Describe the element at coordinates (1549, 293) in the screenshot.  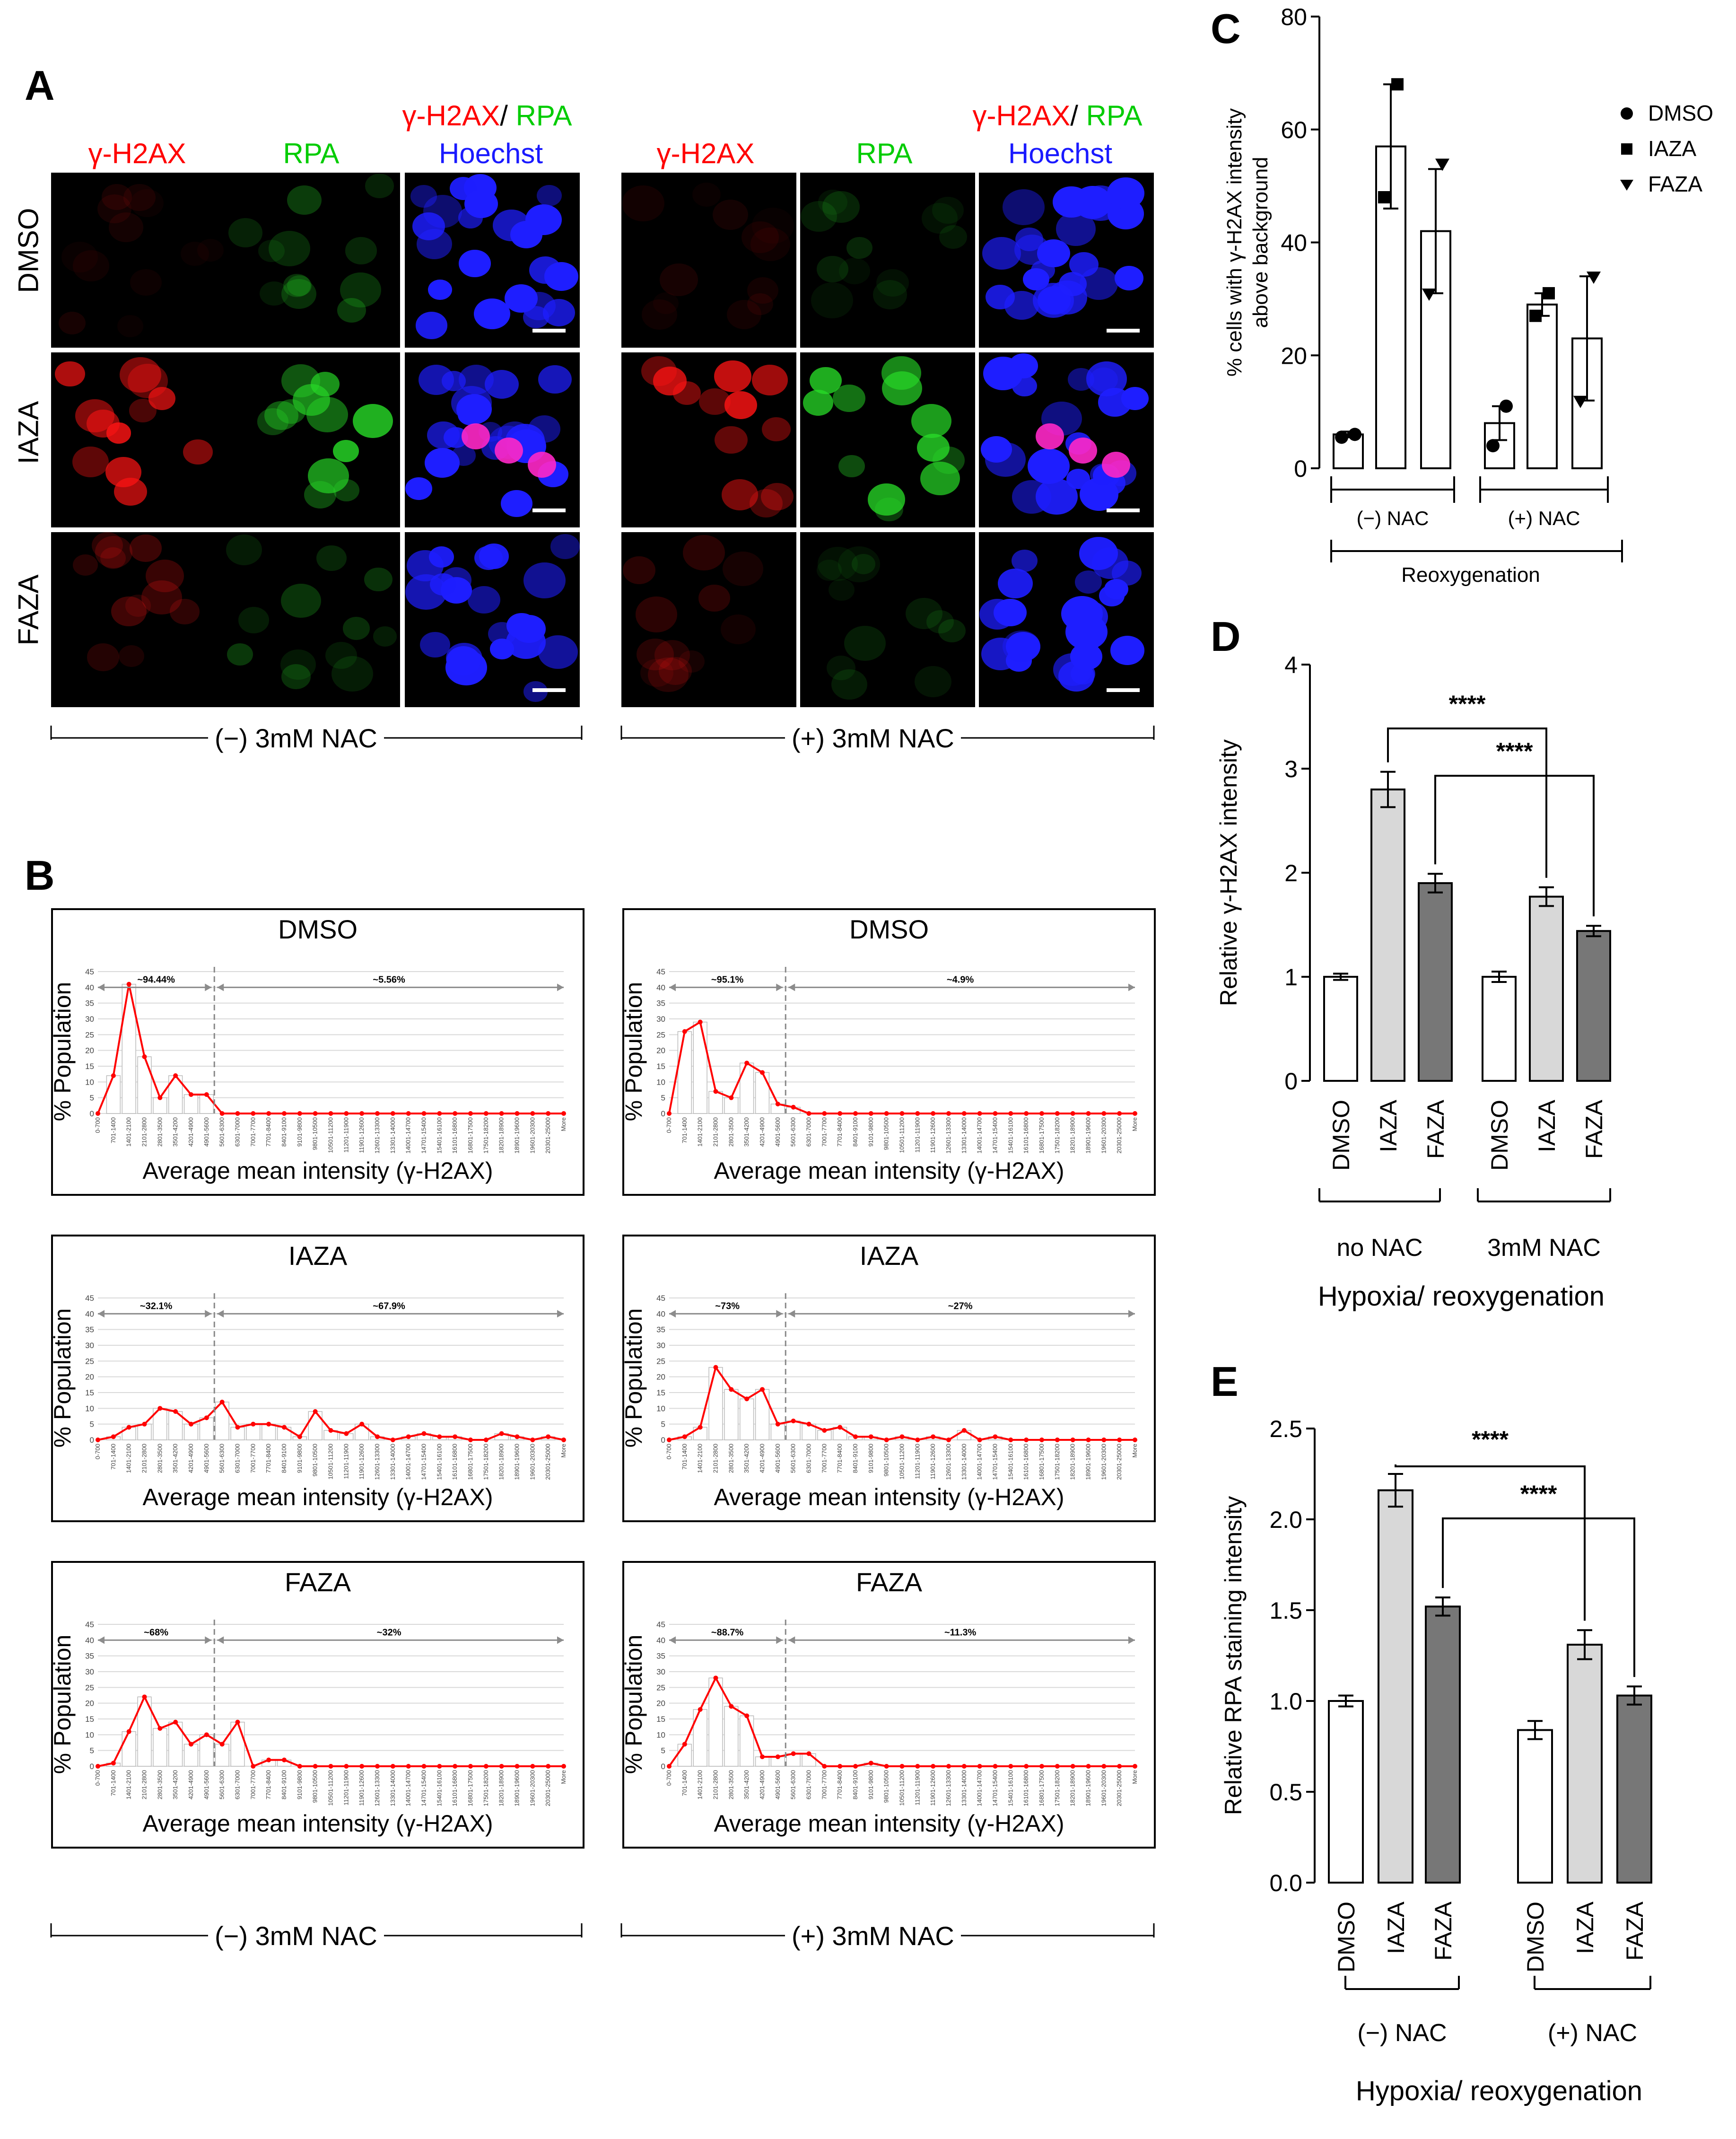
I see `data-point-iaza` at that location.